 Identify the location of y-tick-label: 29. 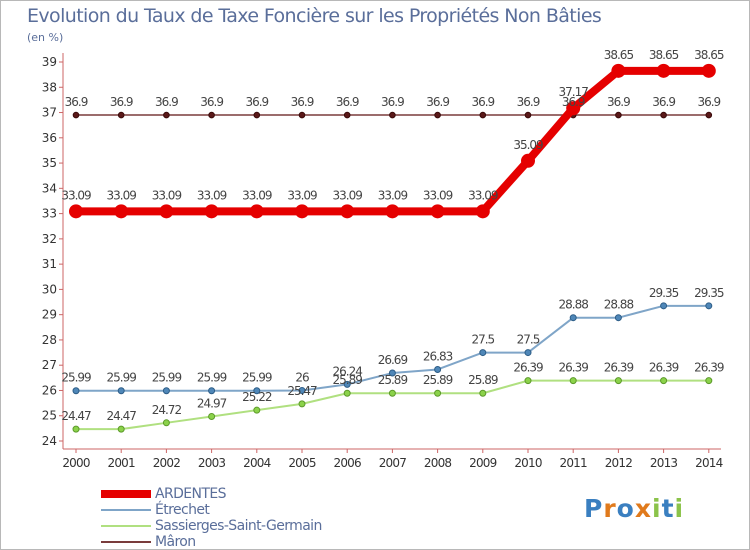
(49, 315).